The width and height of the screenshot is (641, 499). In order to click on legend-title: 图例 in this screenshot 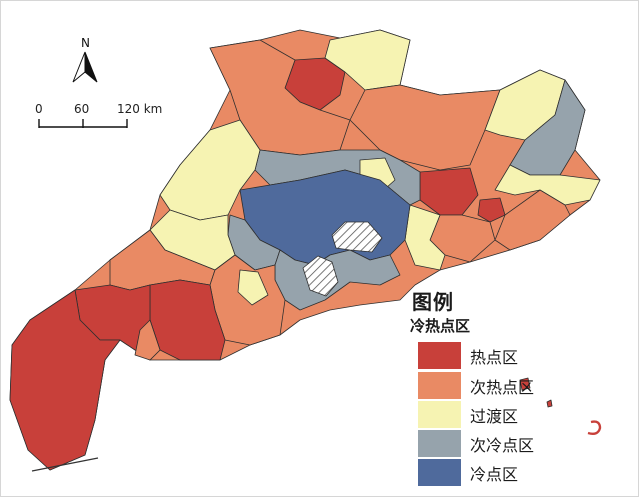, I will do `click(433, 302)`.